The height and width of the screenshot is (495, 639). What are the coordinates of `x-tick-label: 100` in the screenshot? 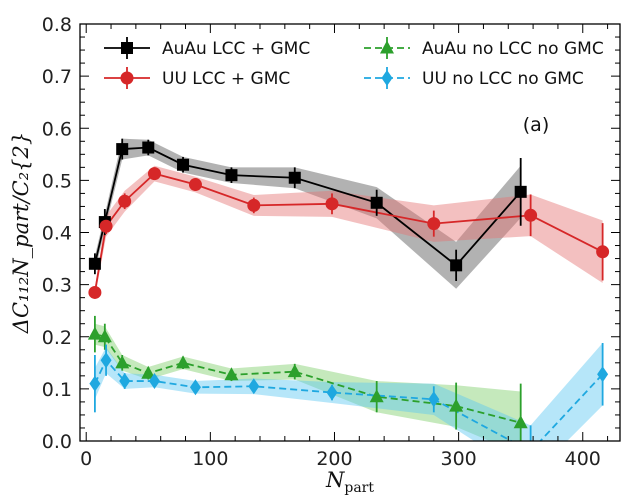 It's located at (210, 459).